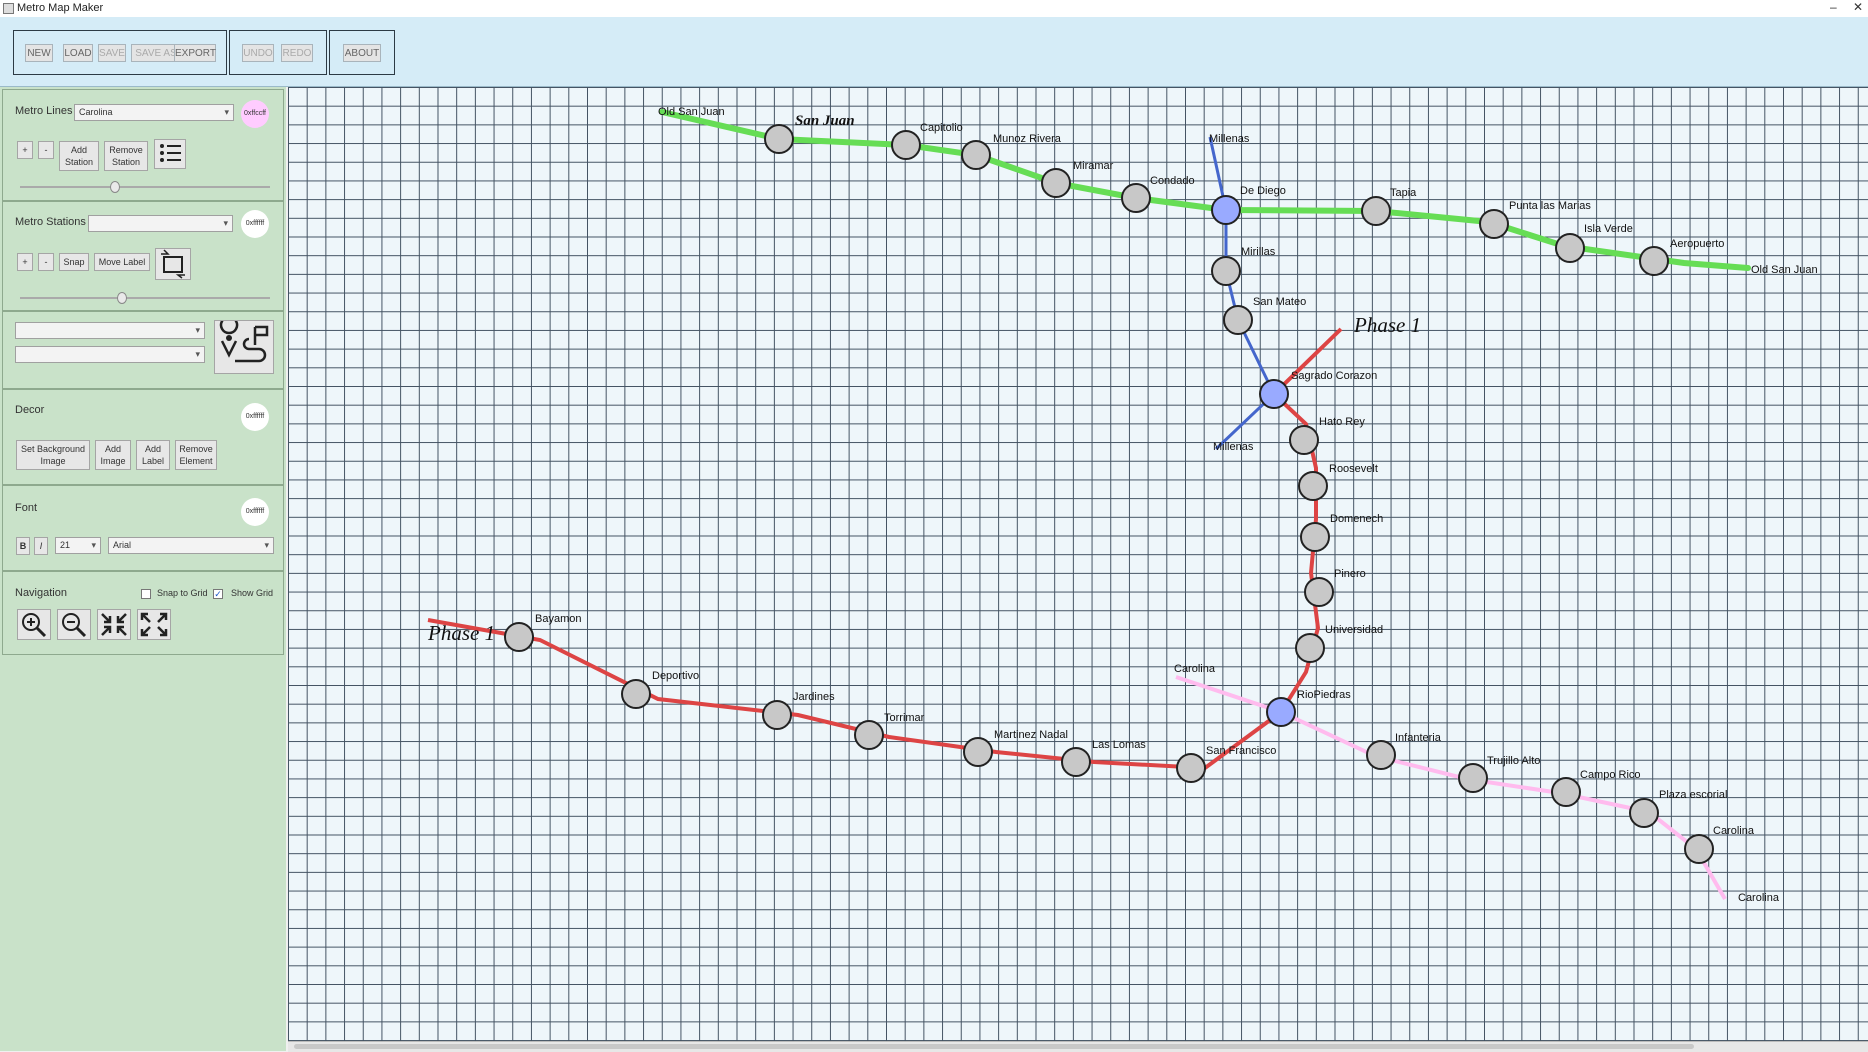  What do you see at coordinates (122, 262) in the screenshot?
I see `move-label-button: Move Label` at bounding box center [122, 262].